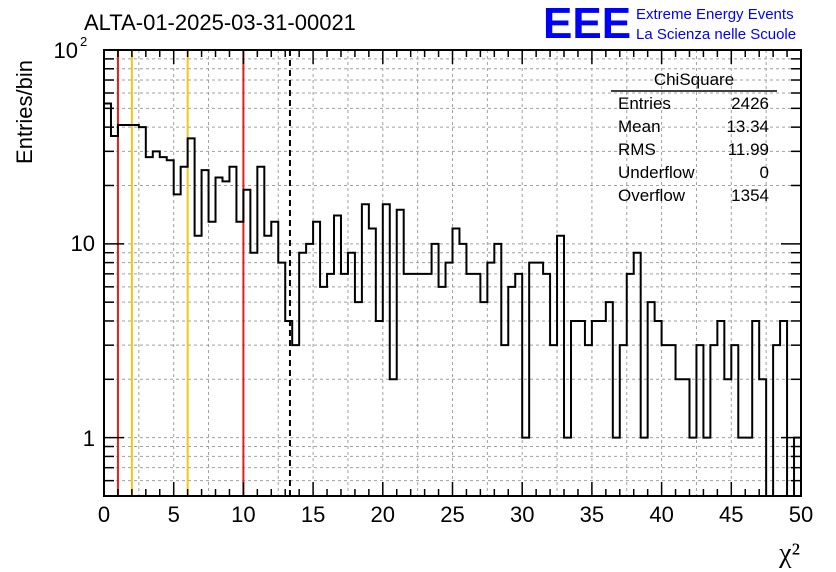 The image size is (836, 572). Describe the element at coordinates (220, 22) in the screenshot. I see `chart-title: ALTA-01-2025-03-31-00021` at that location.